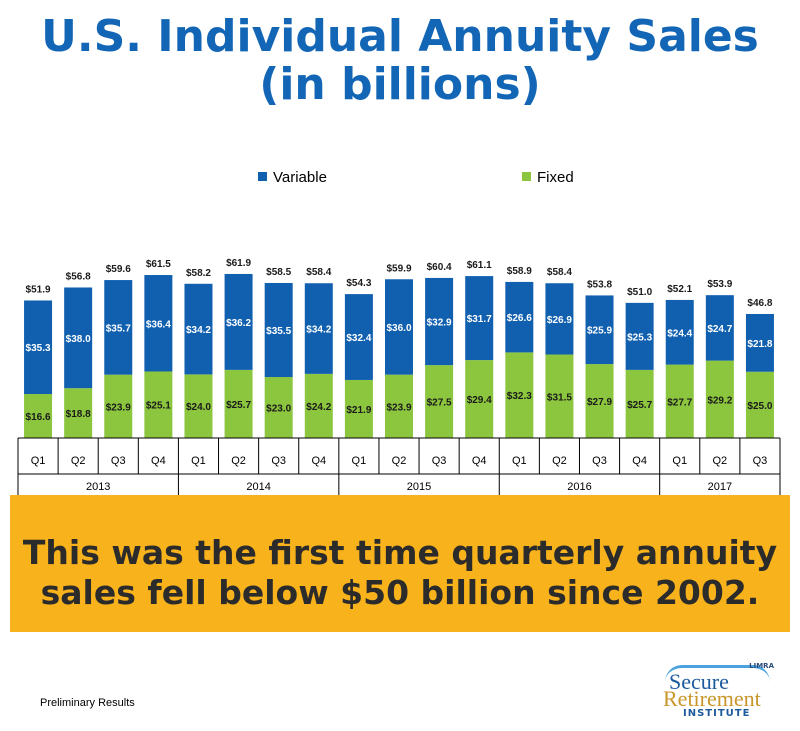  I want to click on data-label-fixed: $24.0, so click(198, 407).